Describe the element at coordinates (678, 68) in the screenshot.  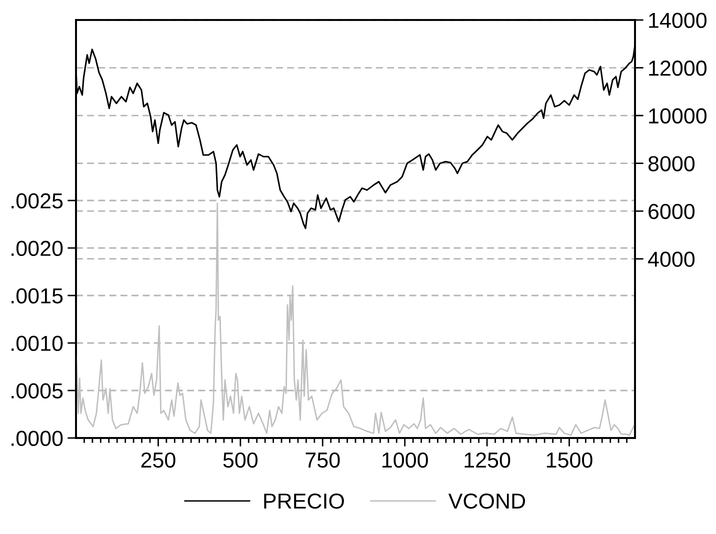
I see `y2-tick-label: 12000` at that location.